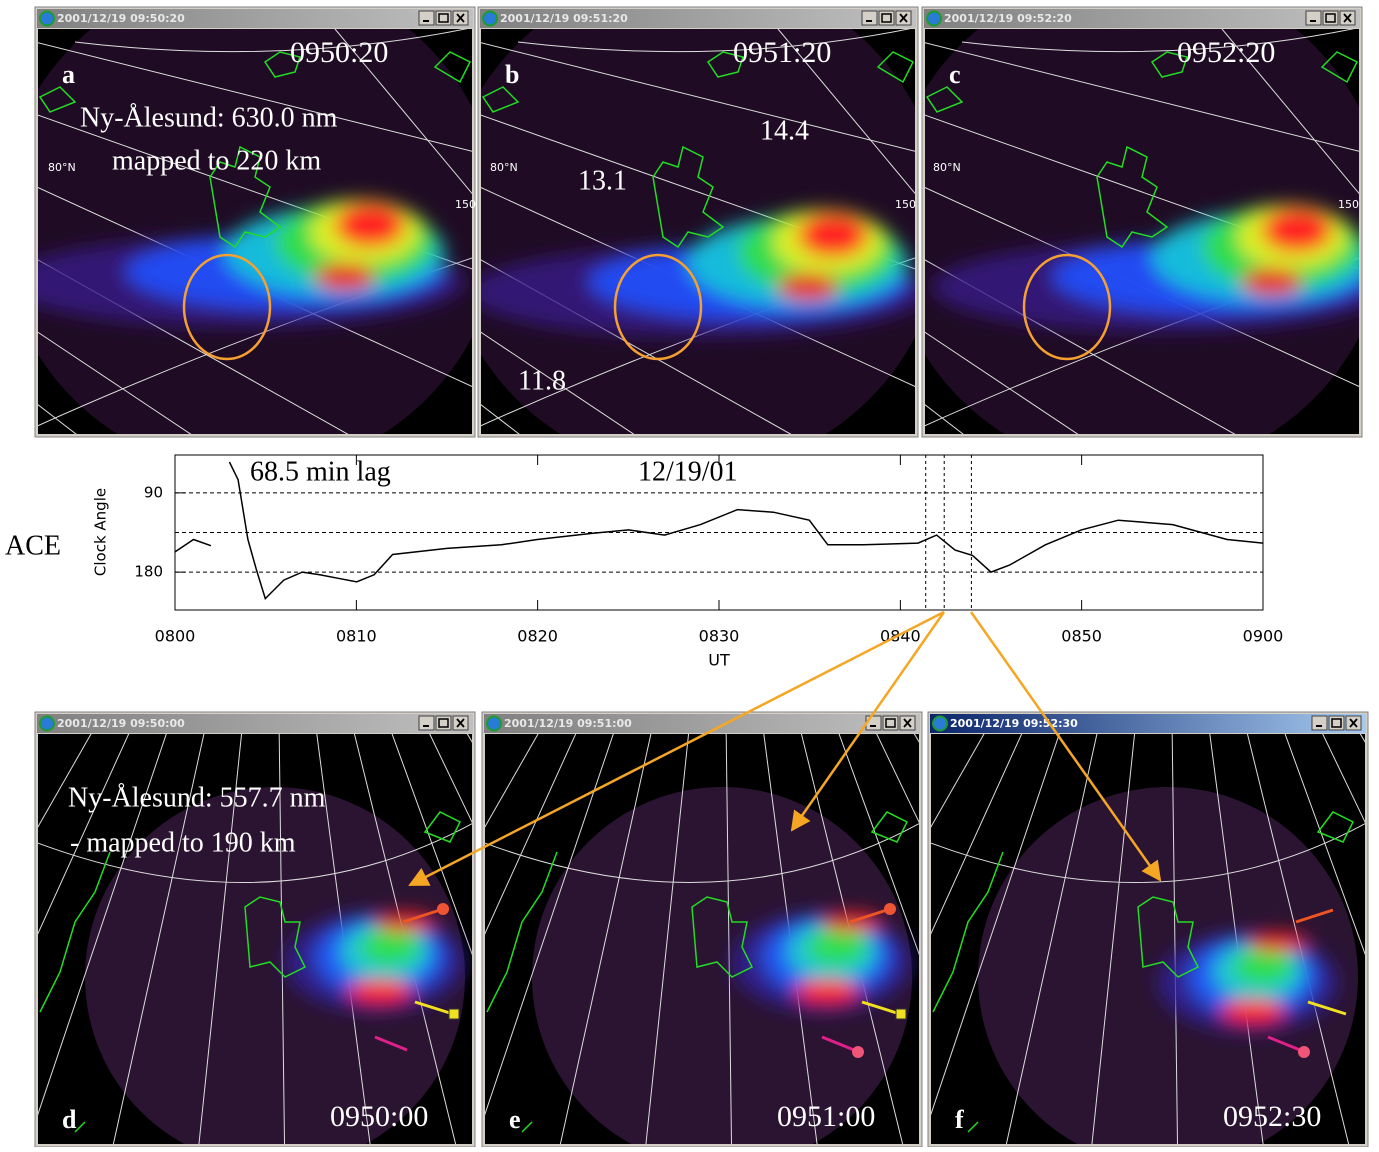 The width and height of the screenshot is (1379, 1152). Describe the element at coordinates (69, 1119) in the screenshot. I see `panel-letter: d` at that location.